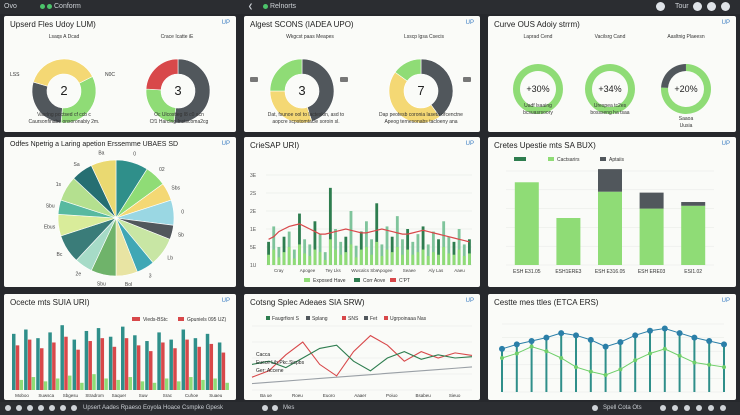 This screenshot has height=415, width=740. I want to click on x-tick-label: Suw, so click(144, 395).